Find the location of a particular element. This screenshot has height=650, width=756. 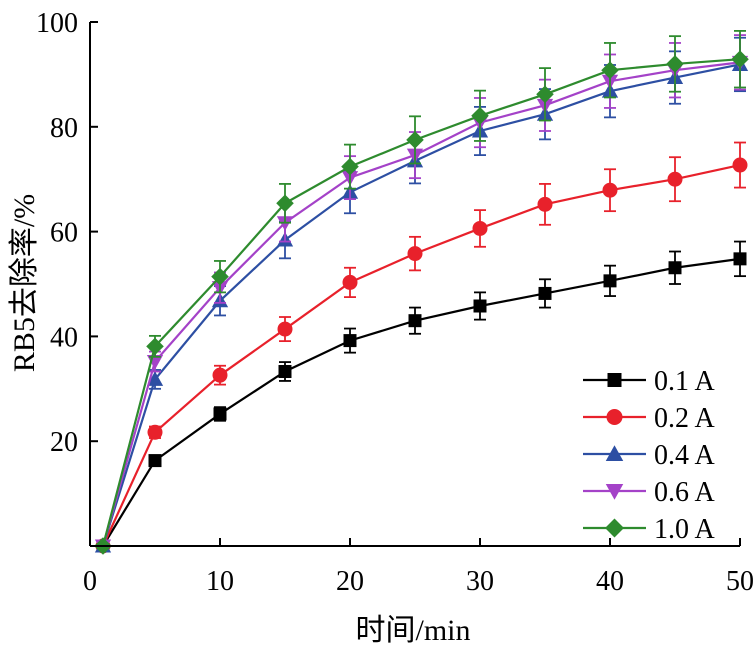

x-tick-label: 20 is located at coordinates (350, 581).